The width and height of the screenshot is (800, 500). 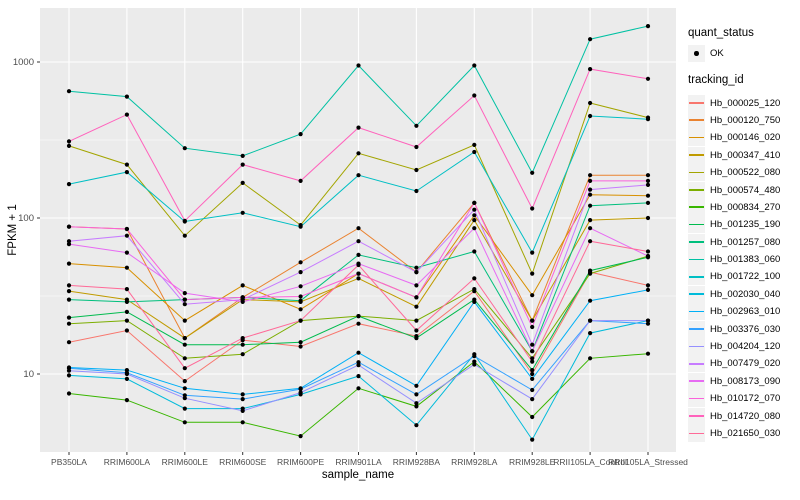 What do you see at coordinates (474, 462) in the screenshot?
I see `x-tick-label: RRIM928LA` at bounding box center [474, 462].